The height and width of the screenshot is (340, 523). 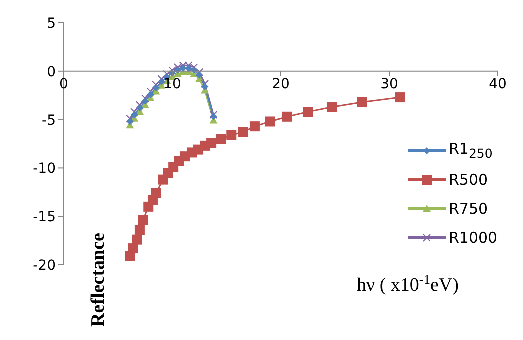 What do you see at coordinates (51, 72) in the screenshot?
I see `y-tick-label: 0` at bounding box center [51, 72].